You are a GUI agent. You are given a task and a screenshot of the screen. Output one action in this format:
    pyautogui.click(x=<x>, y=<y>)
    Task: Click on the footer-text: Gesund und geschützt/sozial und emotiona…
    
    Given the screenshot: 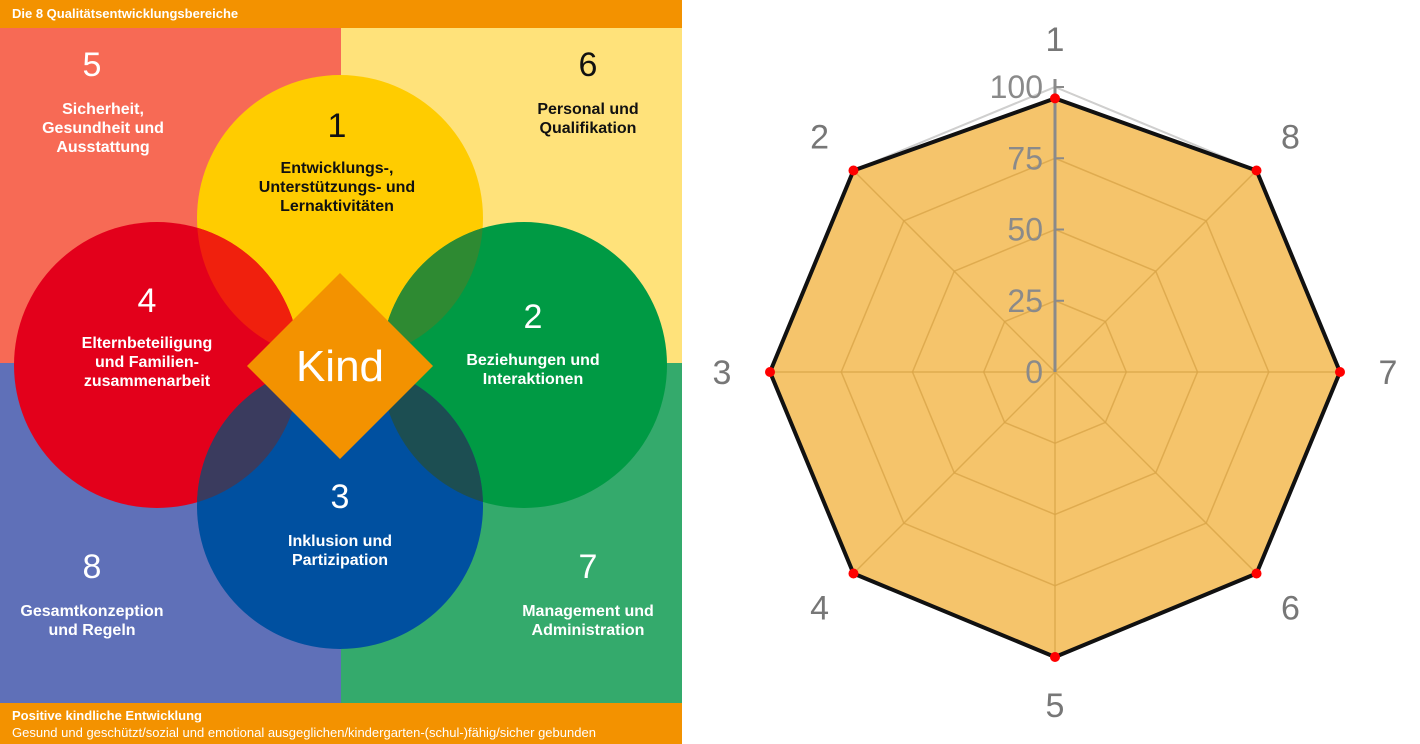 What is the action you would take?
    pyautogui.click(x=304, y=732)
    